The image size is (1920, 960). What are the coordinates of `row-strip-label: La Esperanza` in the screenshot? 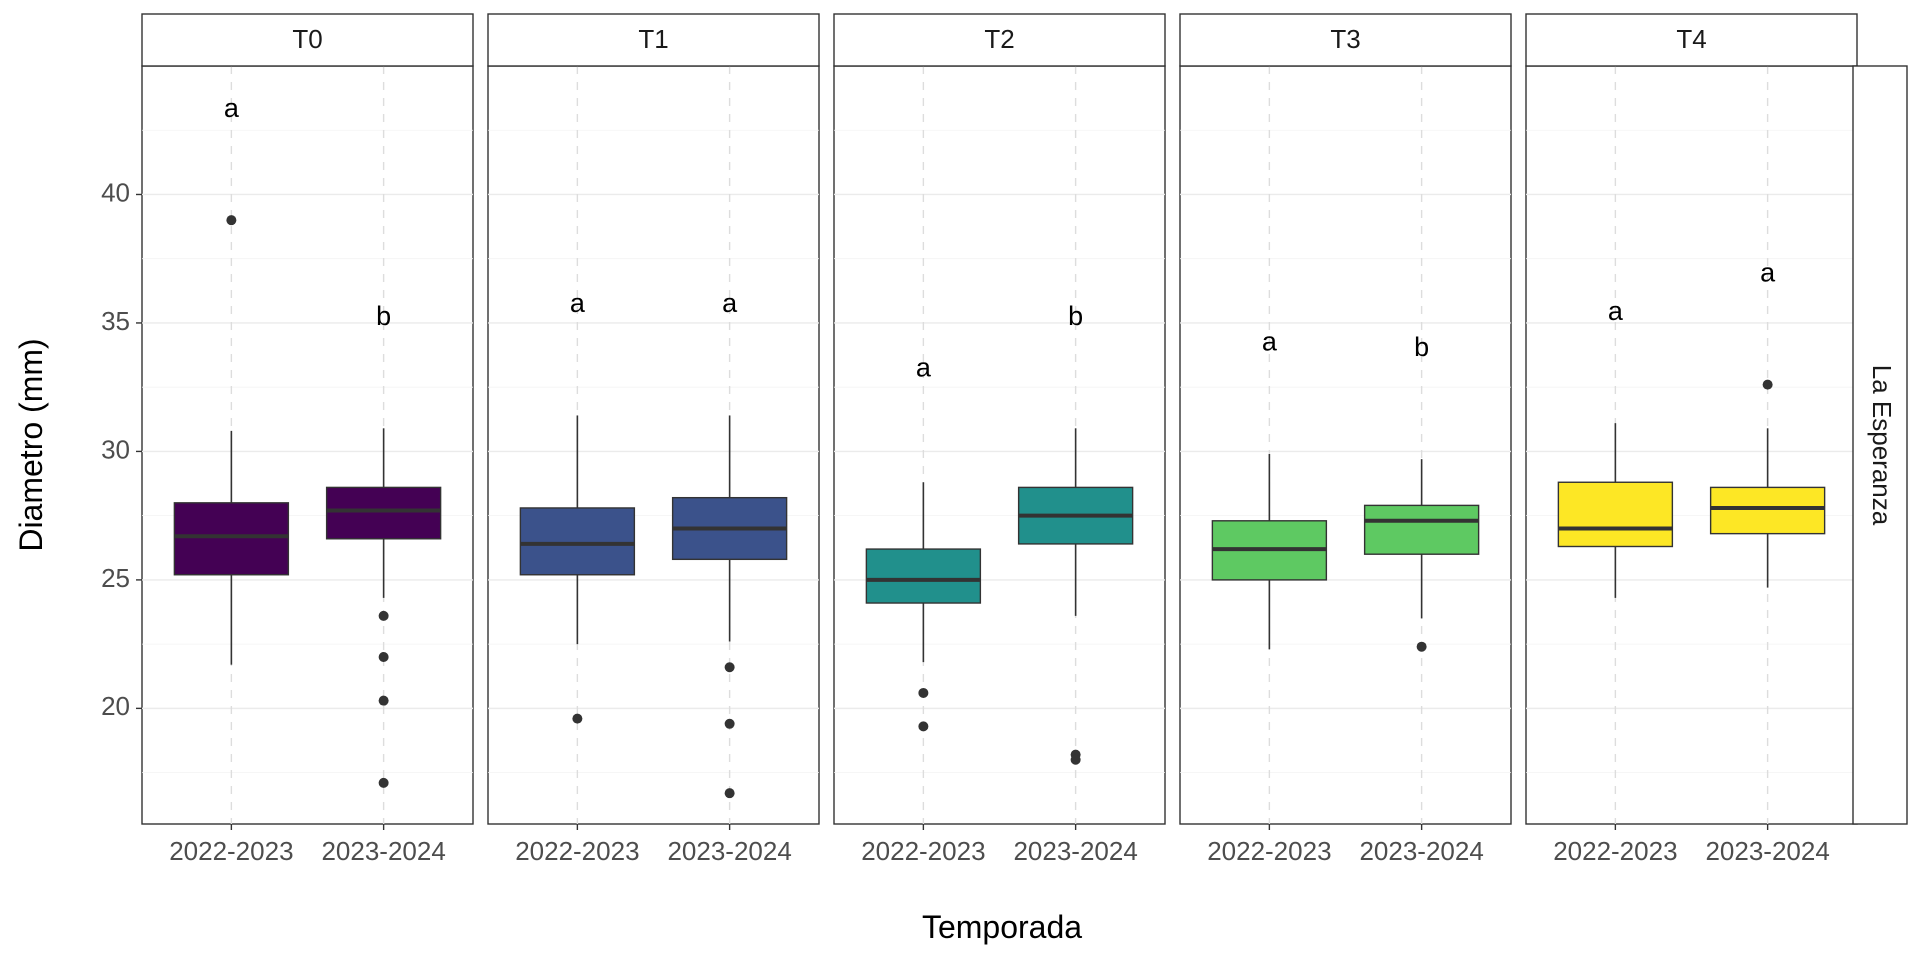 It's located at (1882, 445).